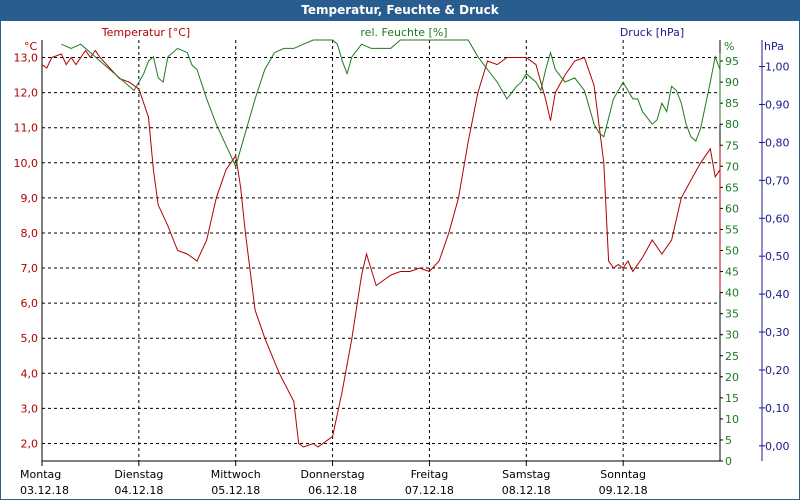 Image resolution: width=800 pixels, height=500 pixels. I want to click on humidity-tick-label: 55, so click(732, 229).